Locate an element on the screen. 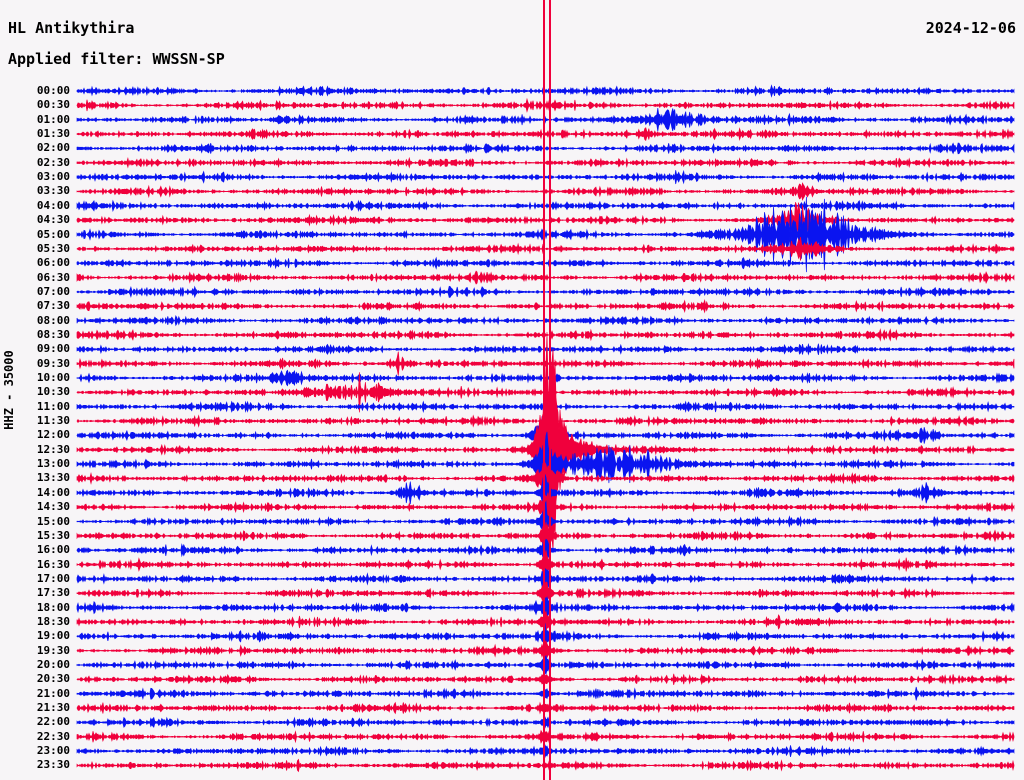  time-label-0730: 07:30 is located at coordinates (53, 306).